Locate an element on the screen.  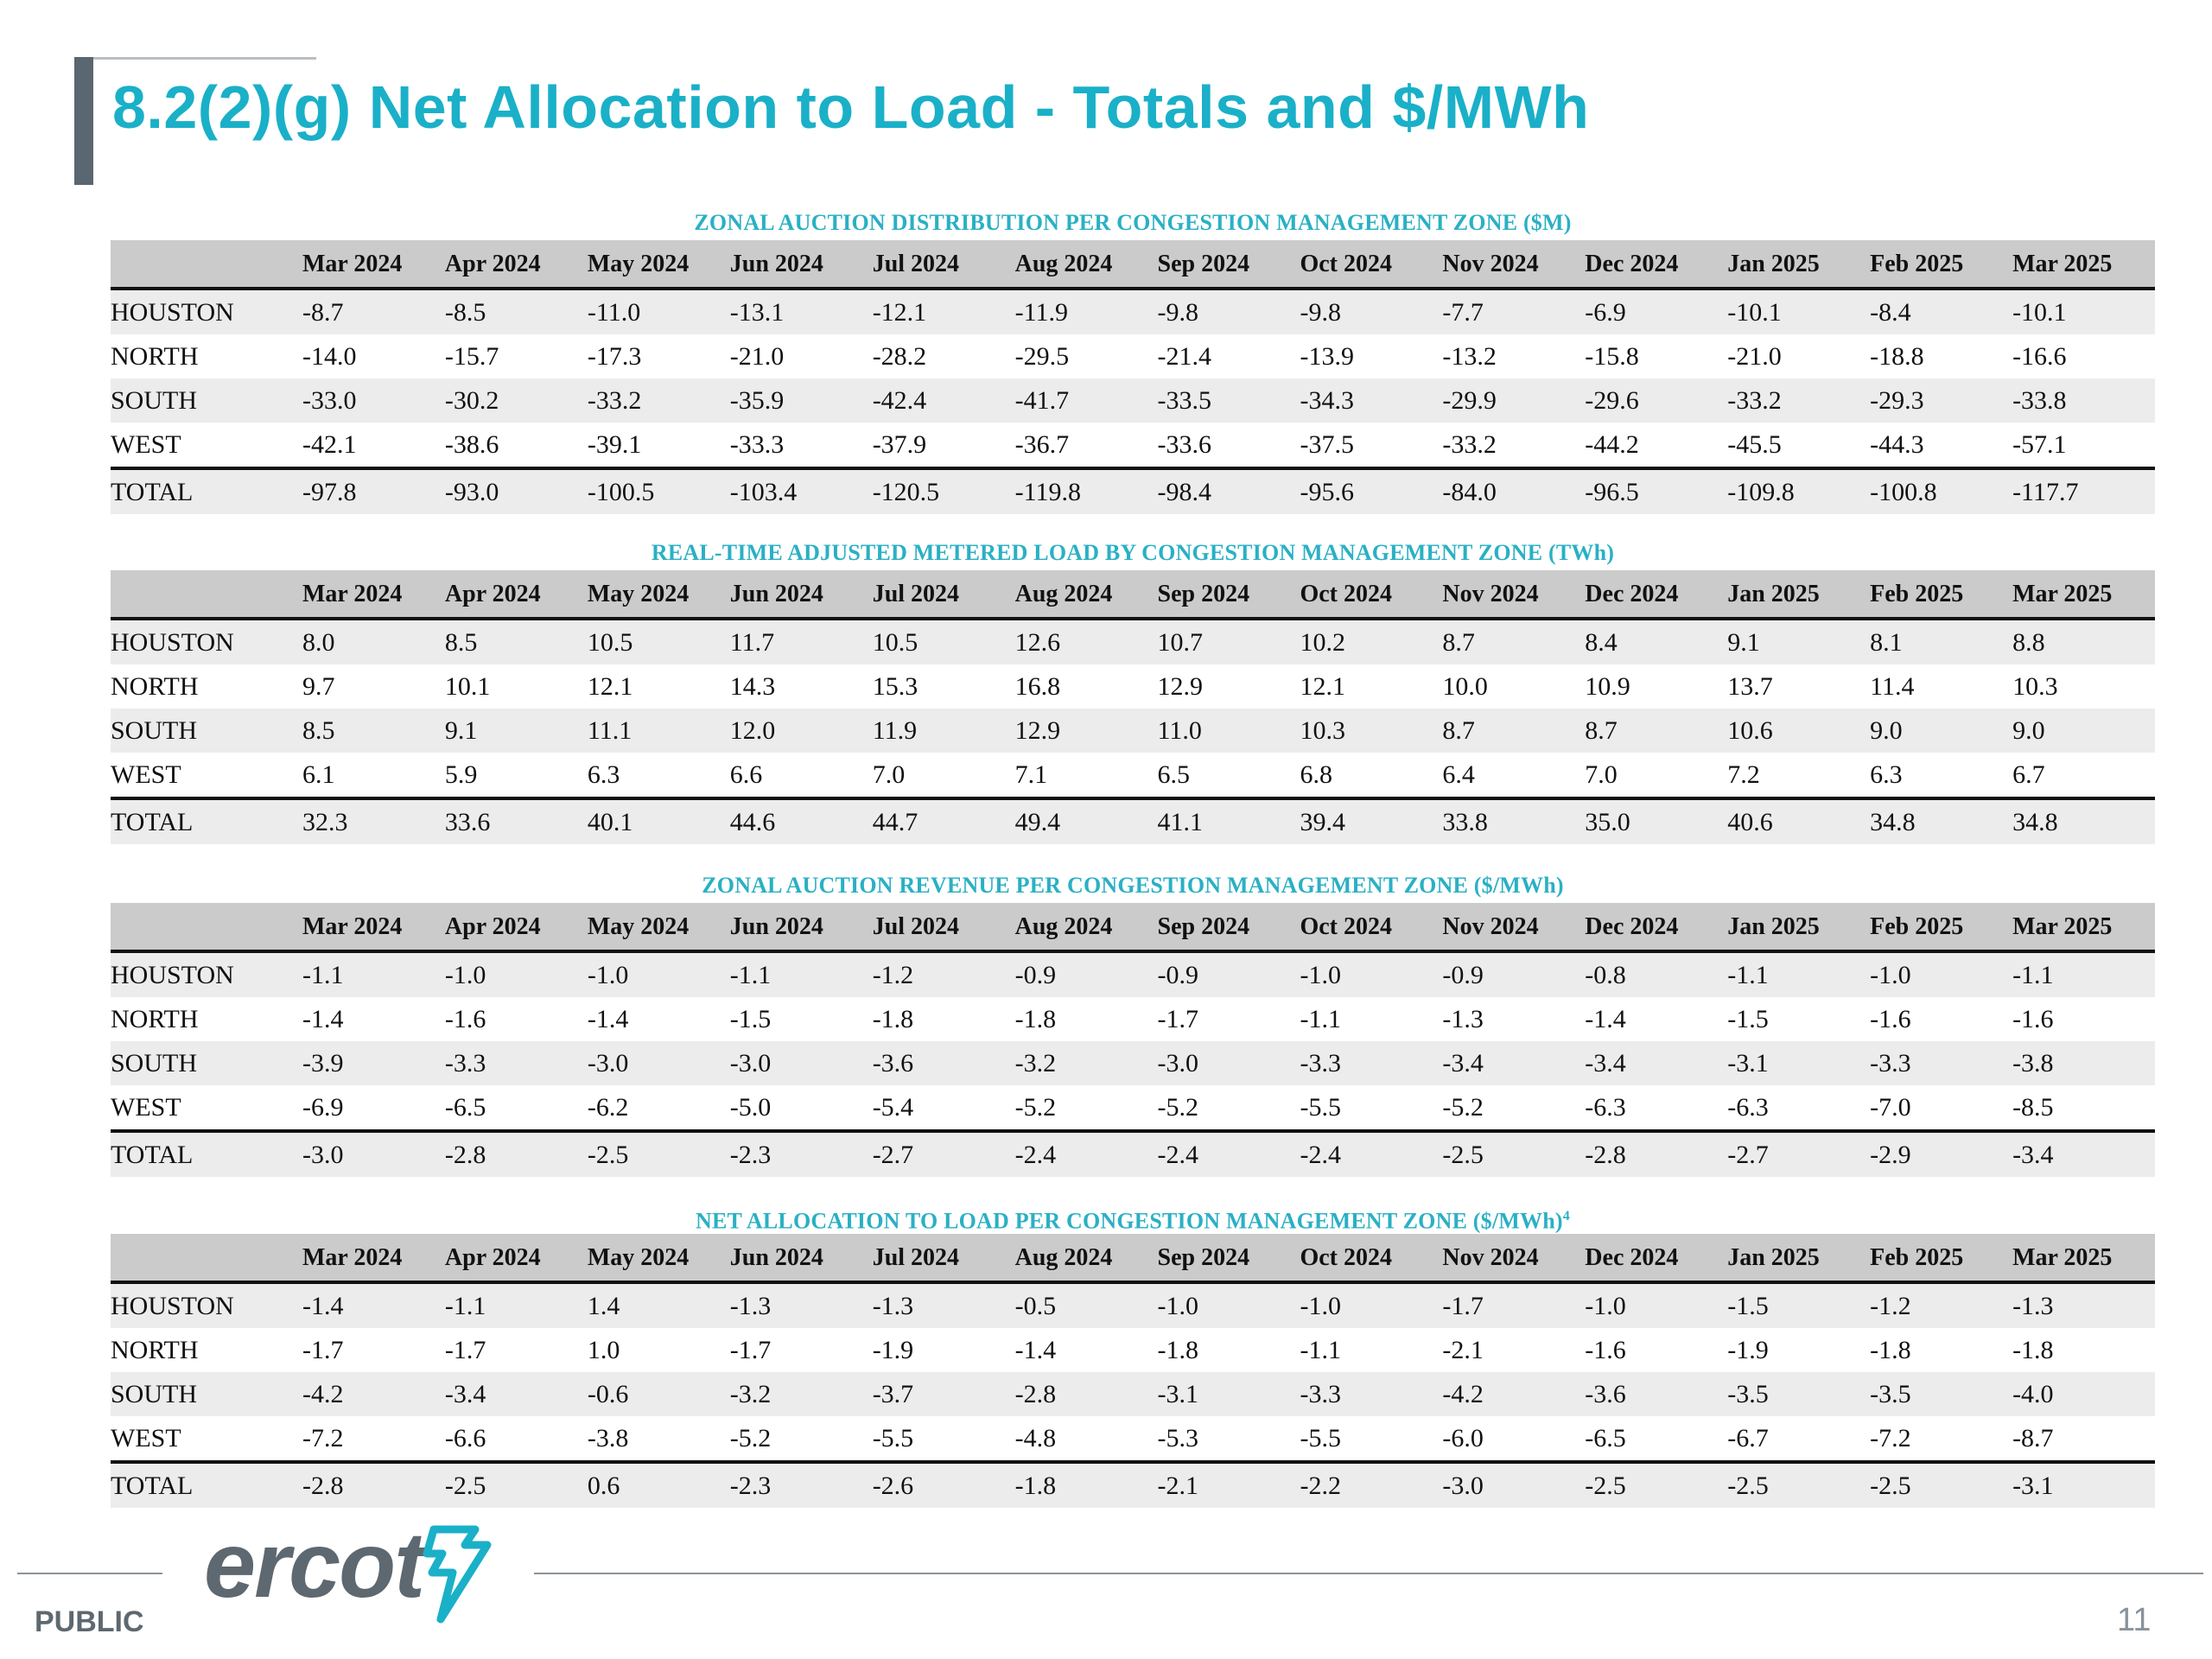
value-cell: -57.1 is located at coordinates (2039, 444).